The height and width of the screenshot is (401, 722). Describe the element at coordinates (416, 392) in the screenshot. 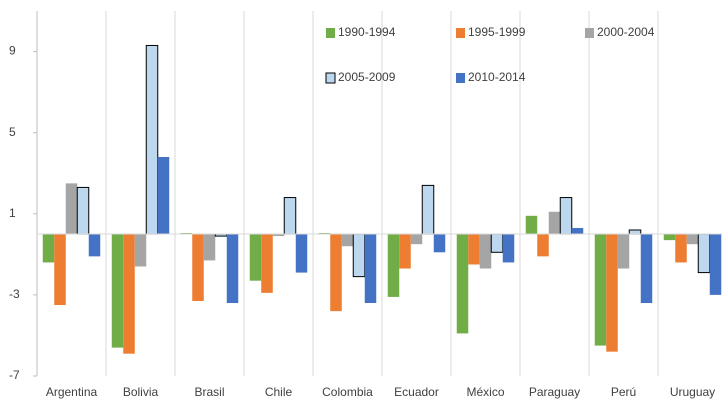

I see `x-tick-label: Ecuador` at that location.